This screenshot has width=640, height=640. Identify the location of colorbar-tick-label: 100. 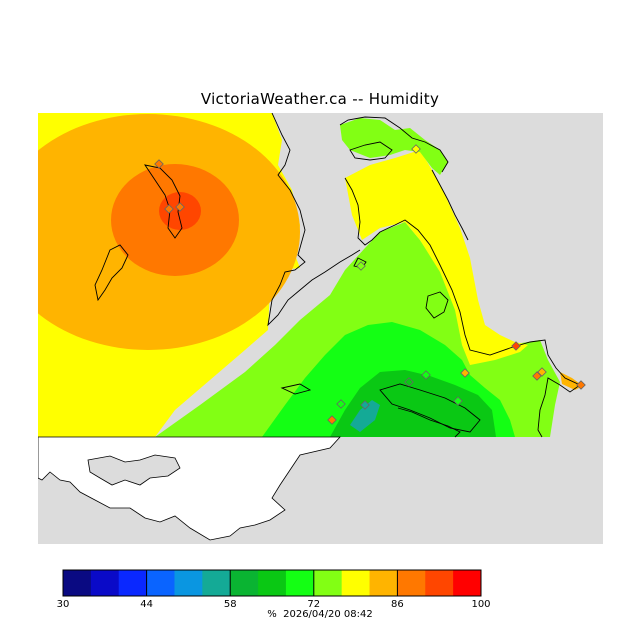
(480, 604).